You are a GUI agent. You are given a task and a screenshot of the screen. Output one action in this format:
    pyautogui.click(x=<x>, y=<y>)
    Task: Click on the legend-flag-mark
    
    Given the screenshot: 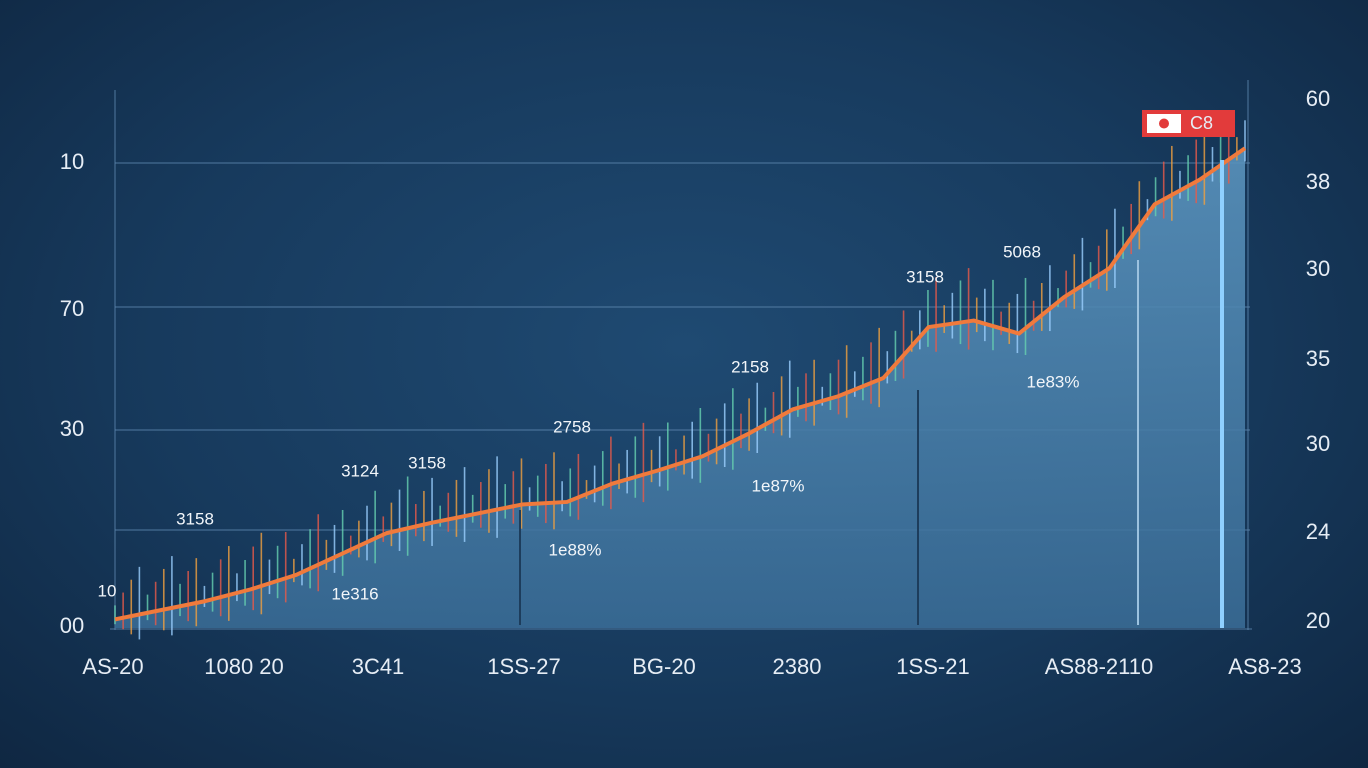 What is the action you would take?
    pyautogui.click(x=1164, y=123)
    